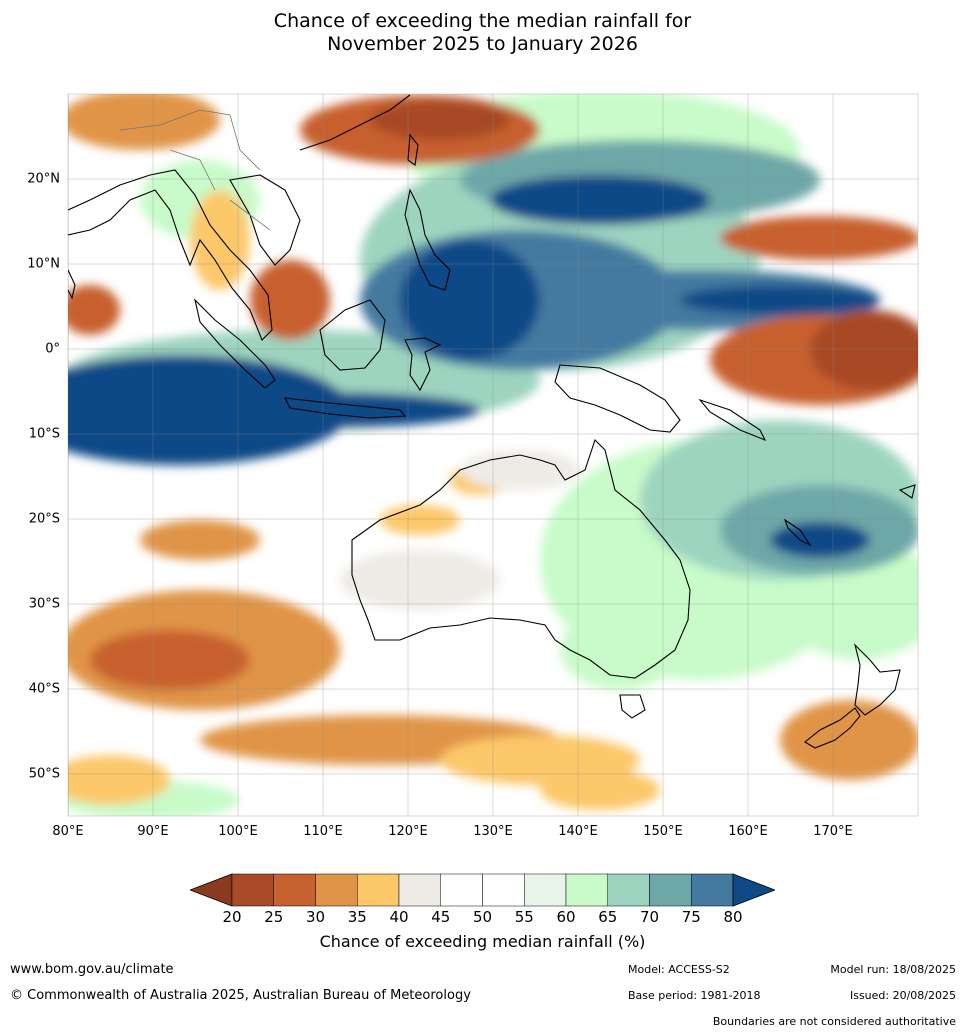 The height and width of the screenshot is (1035, 965). I want to click on taiwan-coast, so click(413, 149).